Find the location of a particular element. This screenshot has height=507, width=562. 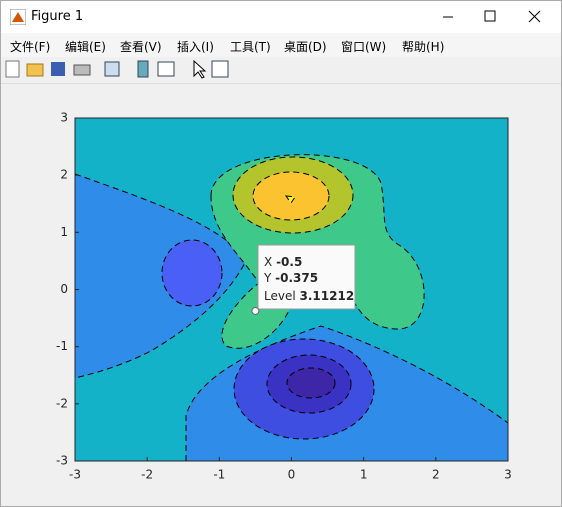

close is located at coordinates (534, 16).